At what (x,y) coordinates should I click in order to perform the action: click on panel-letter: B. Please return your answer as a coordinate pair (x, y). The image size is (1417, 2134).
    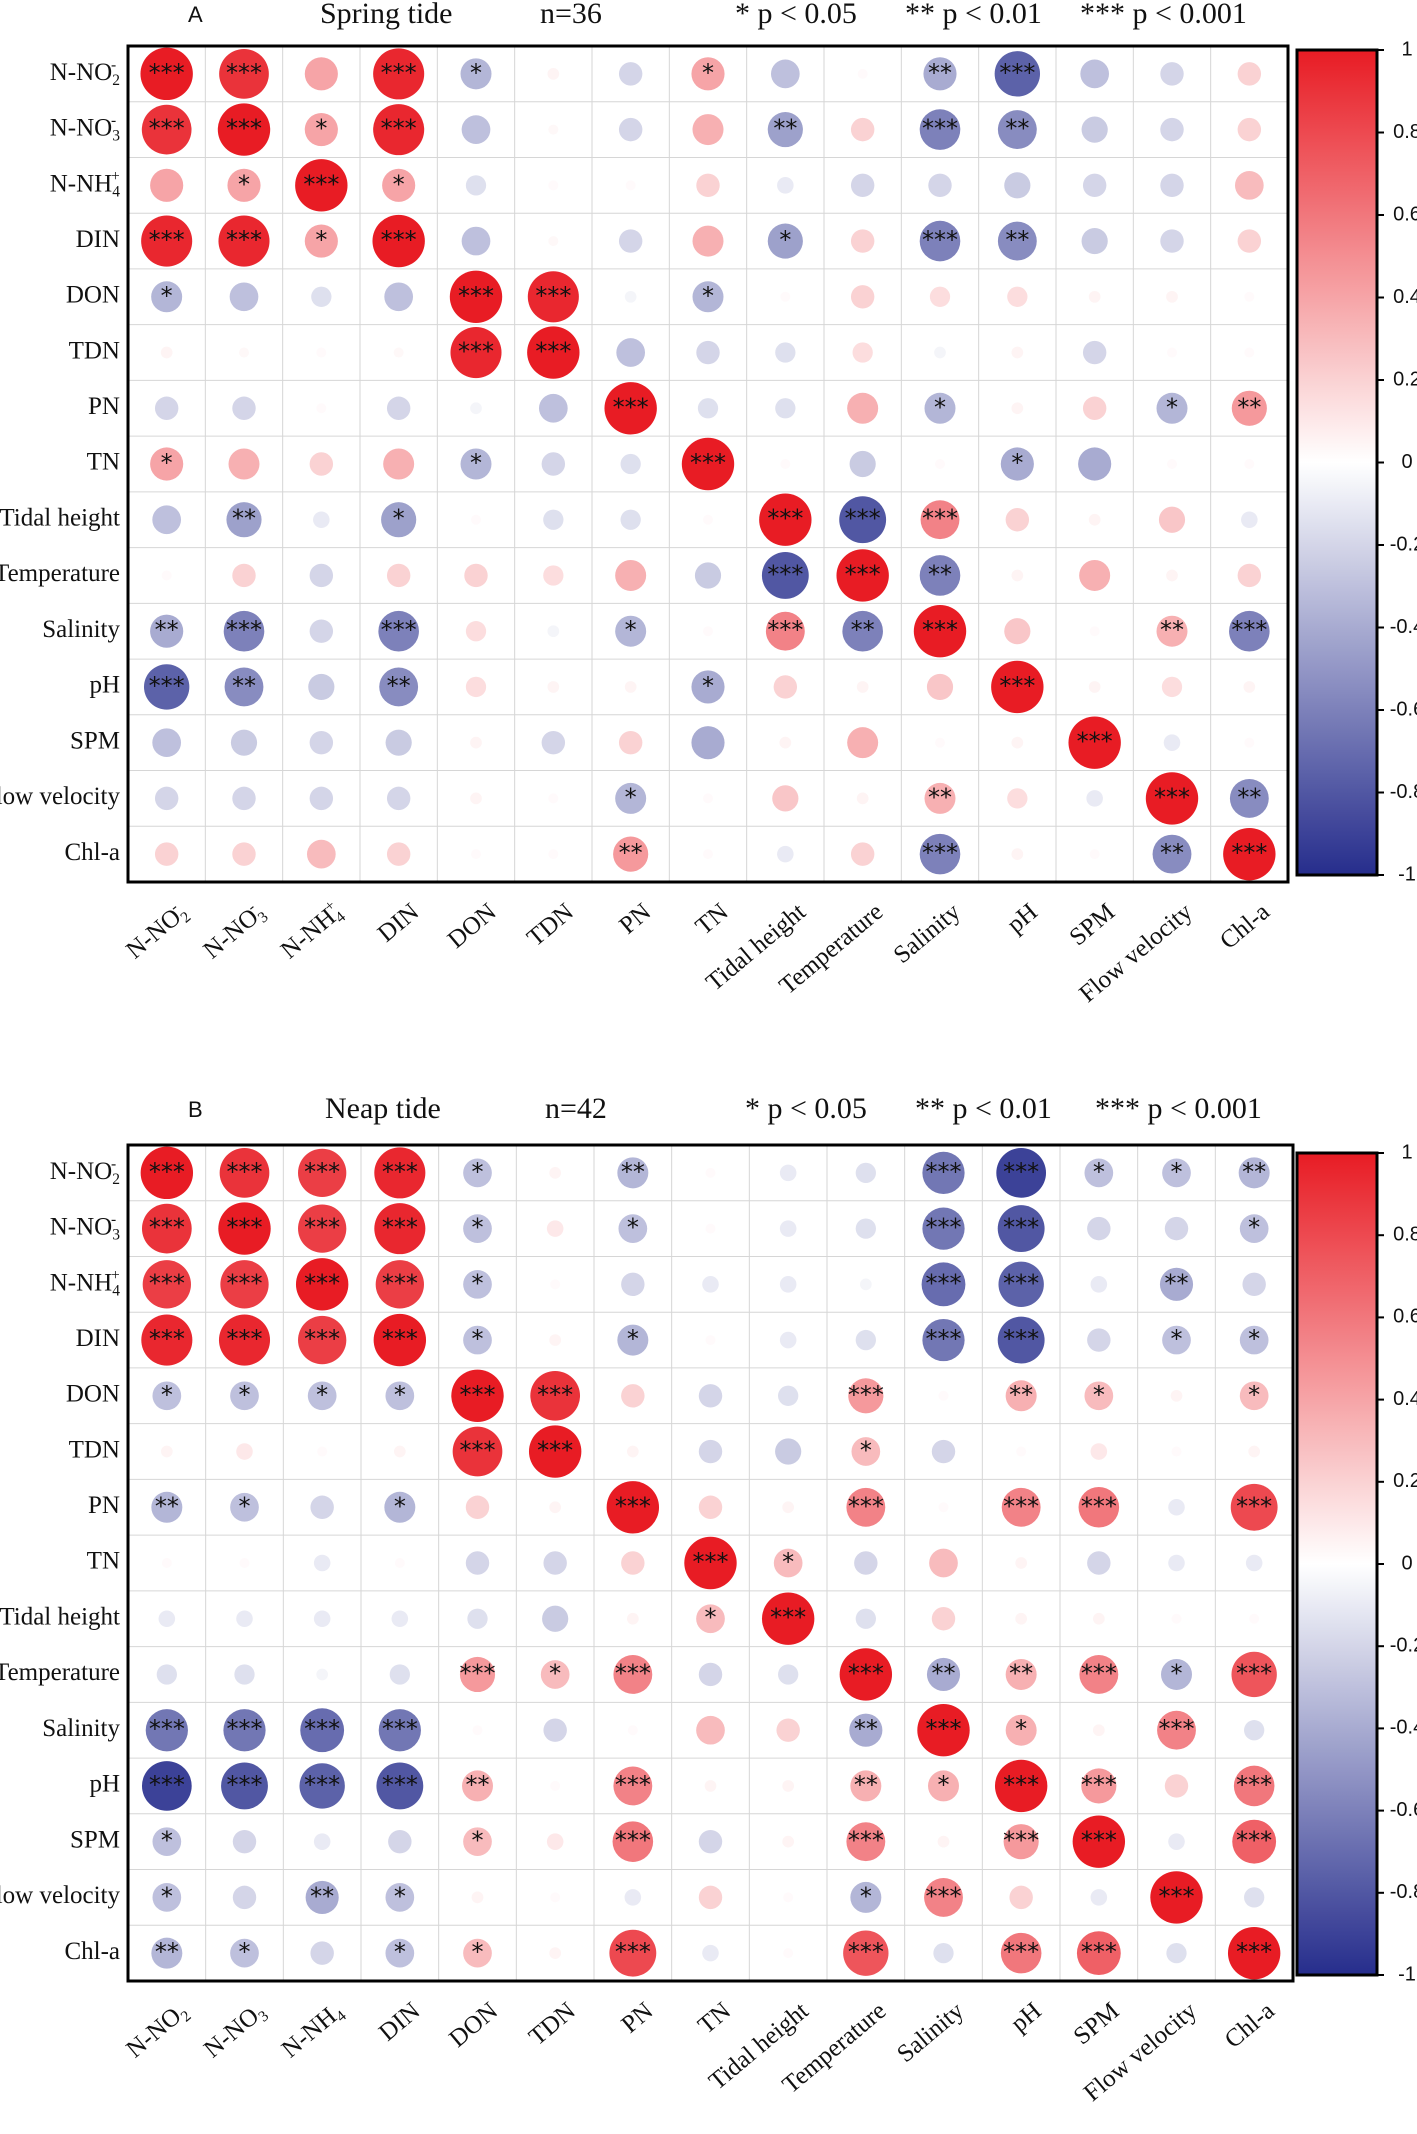
    Looking at the image, I should click on (195, 1109).